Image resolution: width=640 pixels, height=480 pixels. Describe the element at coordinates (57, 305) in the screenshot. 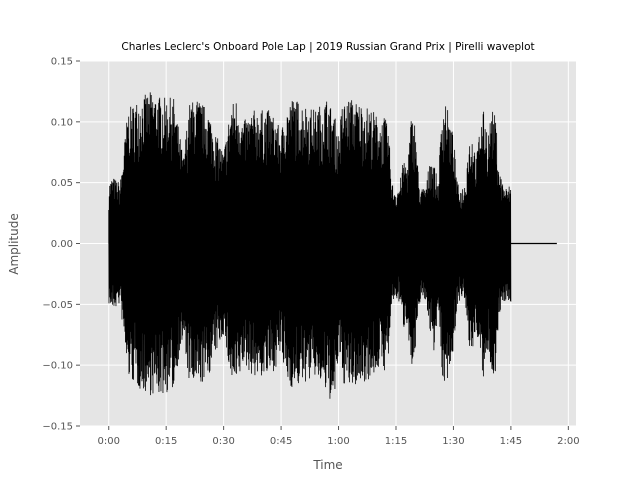

I see `y-tick-label: −0.05` at that location.